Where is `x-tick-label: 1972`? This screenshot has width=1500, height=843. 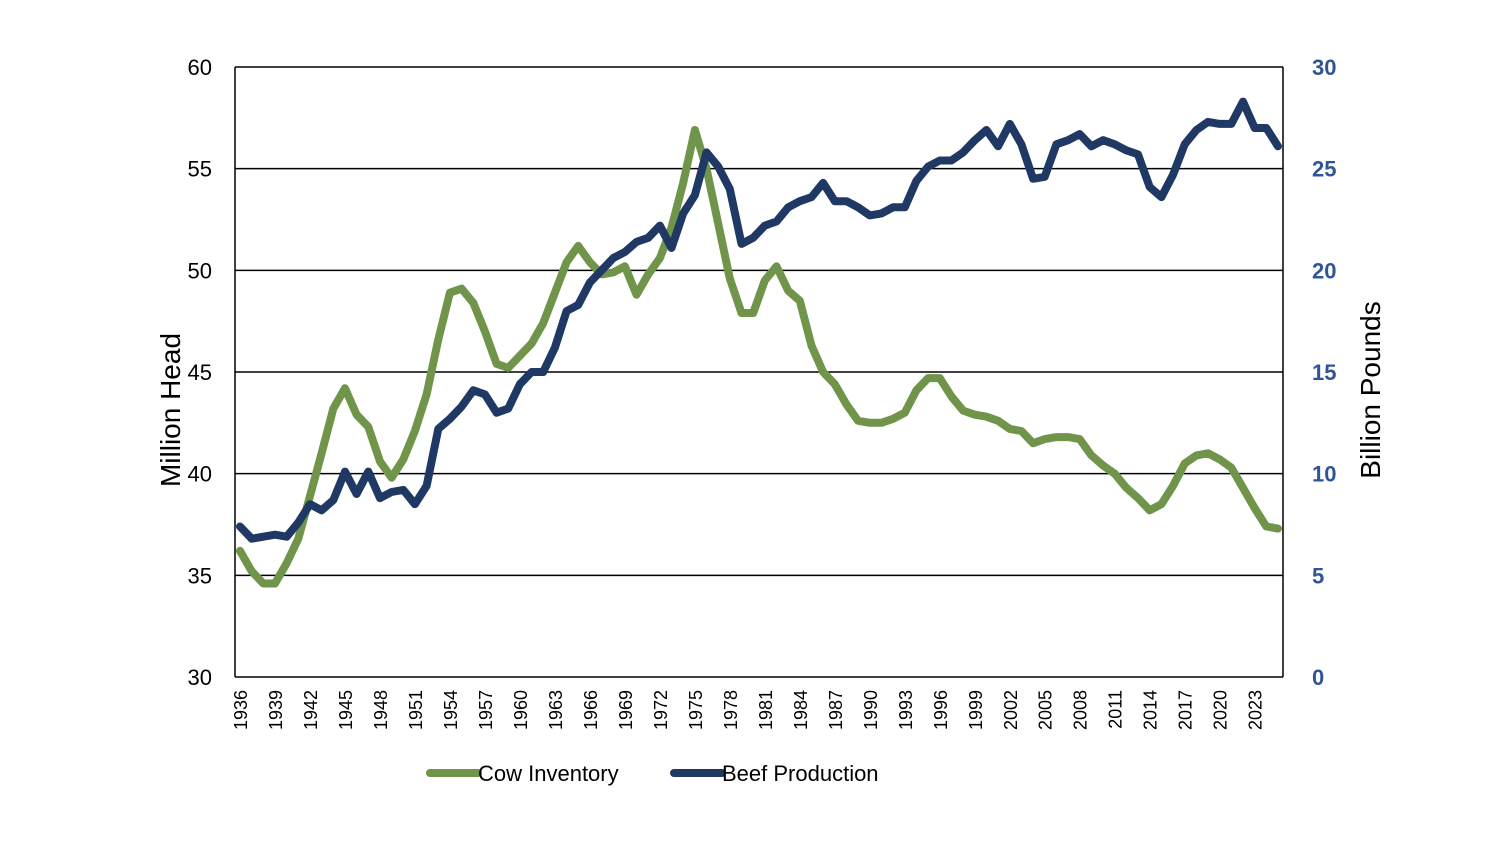
x-tick-label: 1972 is located at coordinates (661, 710).